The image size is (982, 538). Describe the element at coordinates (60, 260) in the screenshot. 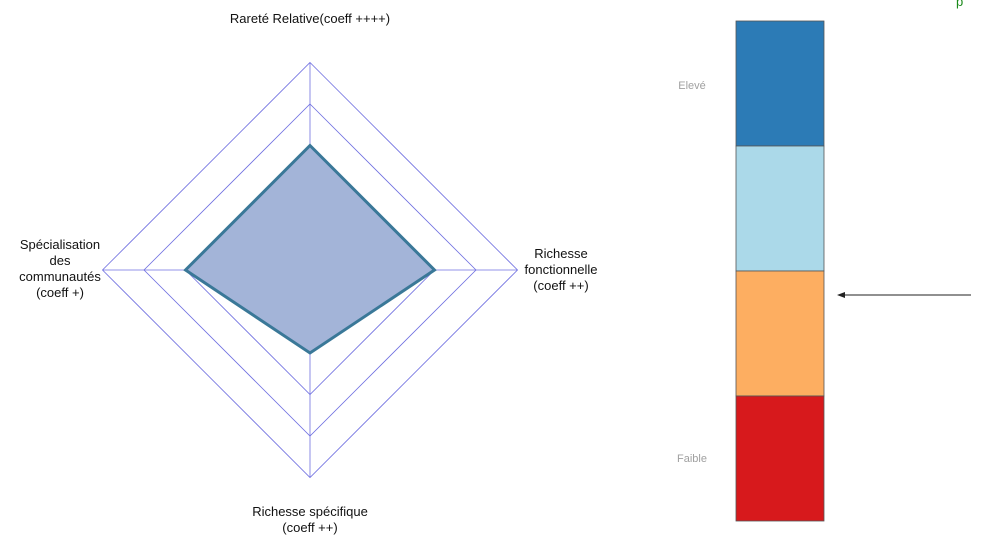

I see `axis-label-line: des` at that location.